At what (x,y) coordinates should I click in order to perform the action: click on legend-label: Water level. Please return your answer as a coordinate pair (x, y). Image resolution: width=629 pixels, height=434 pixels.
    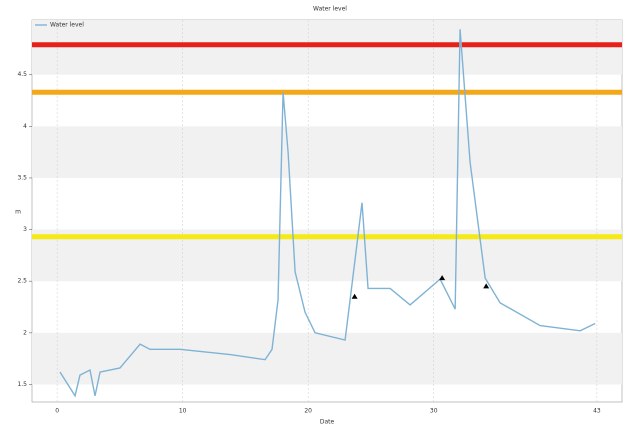
    Looking at the image, I should click on (67, 25).